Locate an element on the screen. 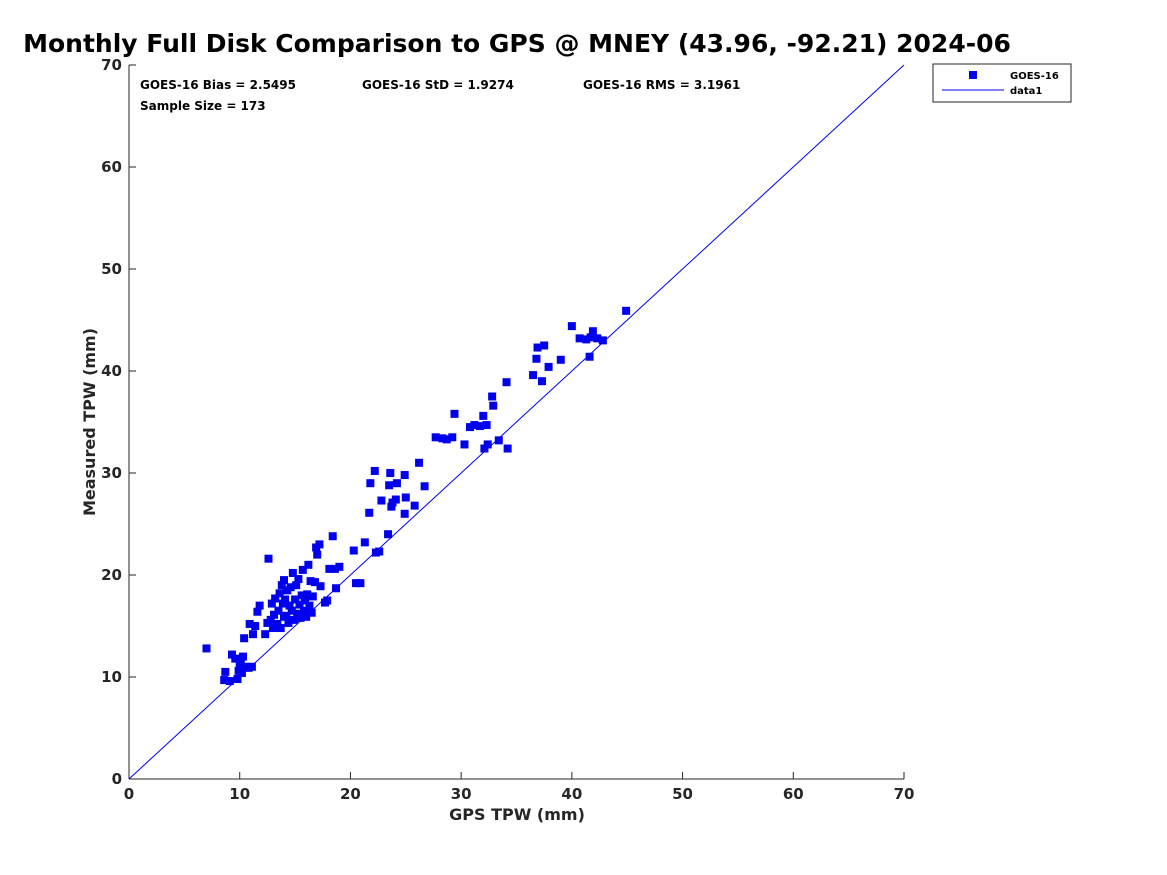 Image resolution: width=1167 pixels, height=875 pixels. legend-marker-goes16 is located at coordinates (973, 75).